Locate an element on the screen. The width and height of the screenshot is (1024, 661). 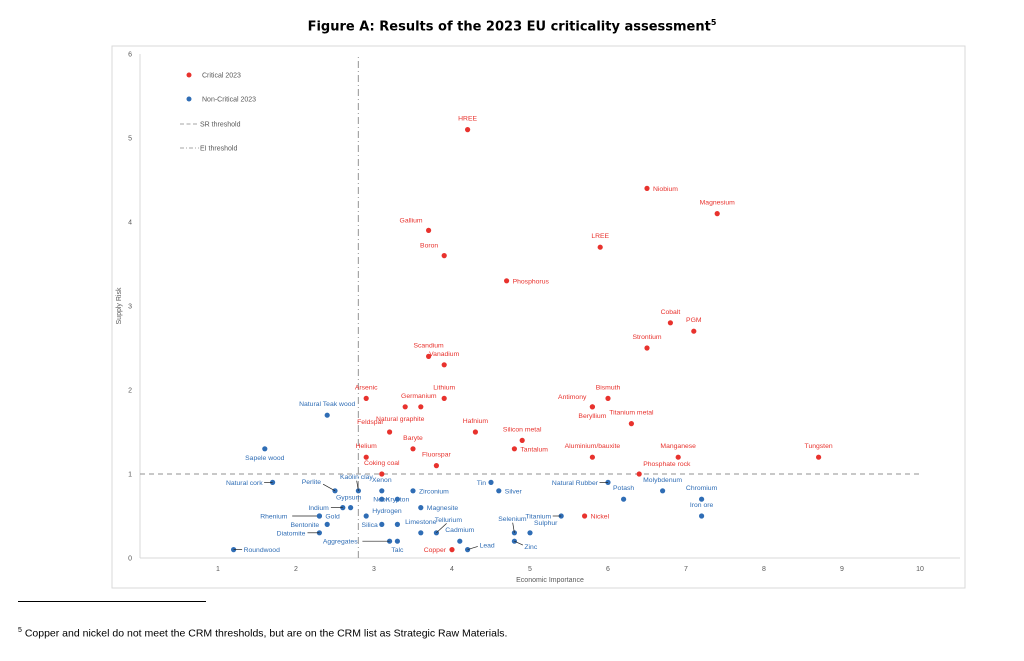
legend-item: SR threshold is located at coordinates (210, 125).